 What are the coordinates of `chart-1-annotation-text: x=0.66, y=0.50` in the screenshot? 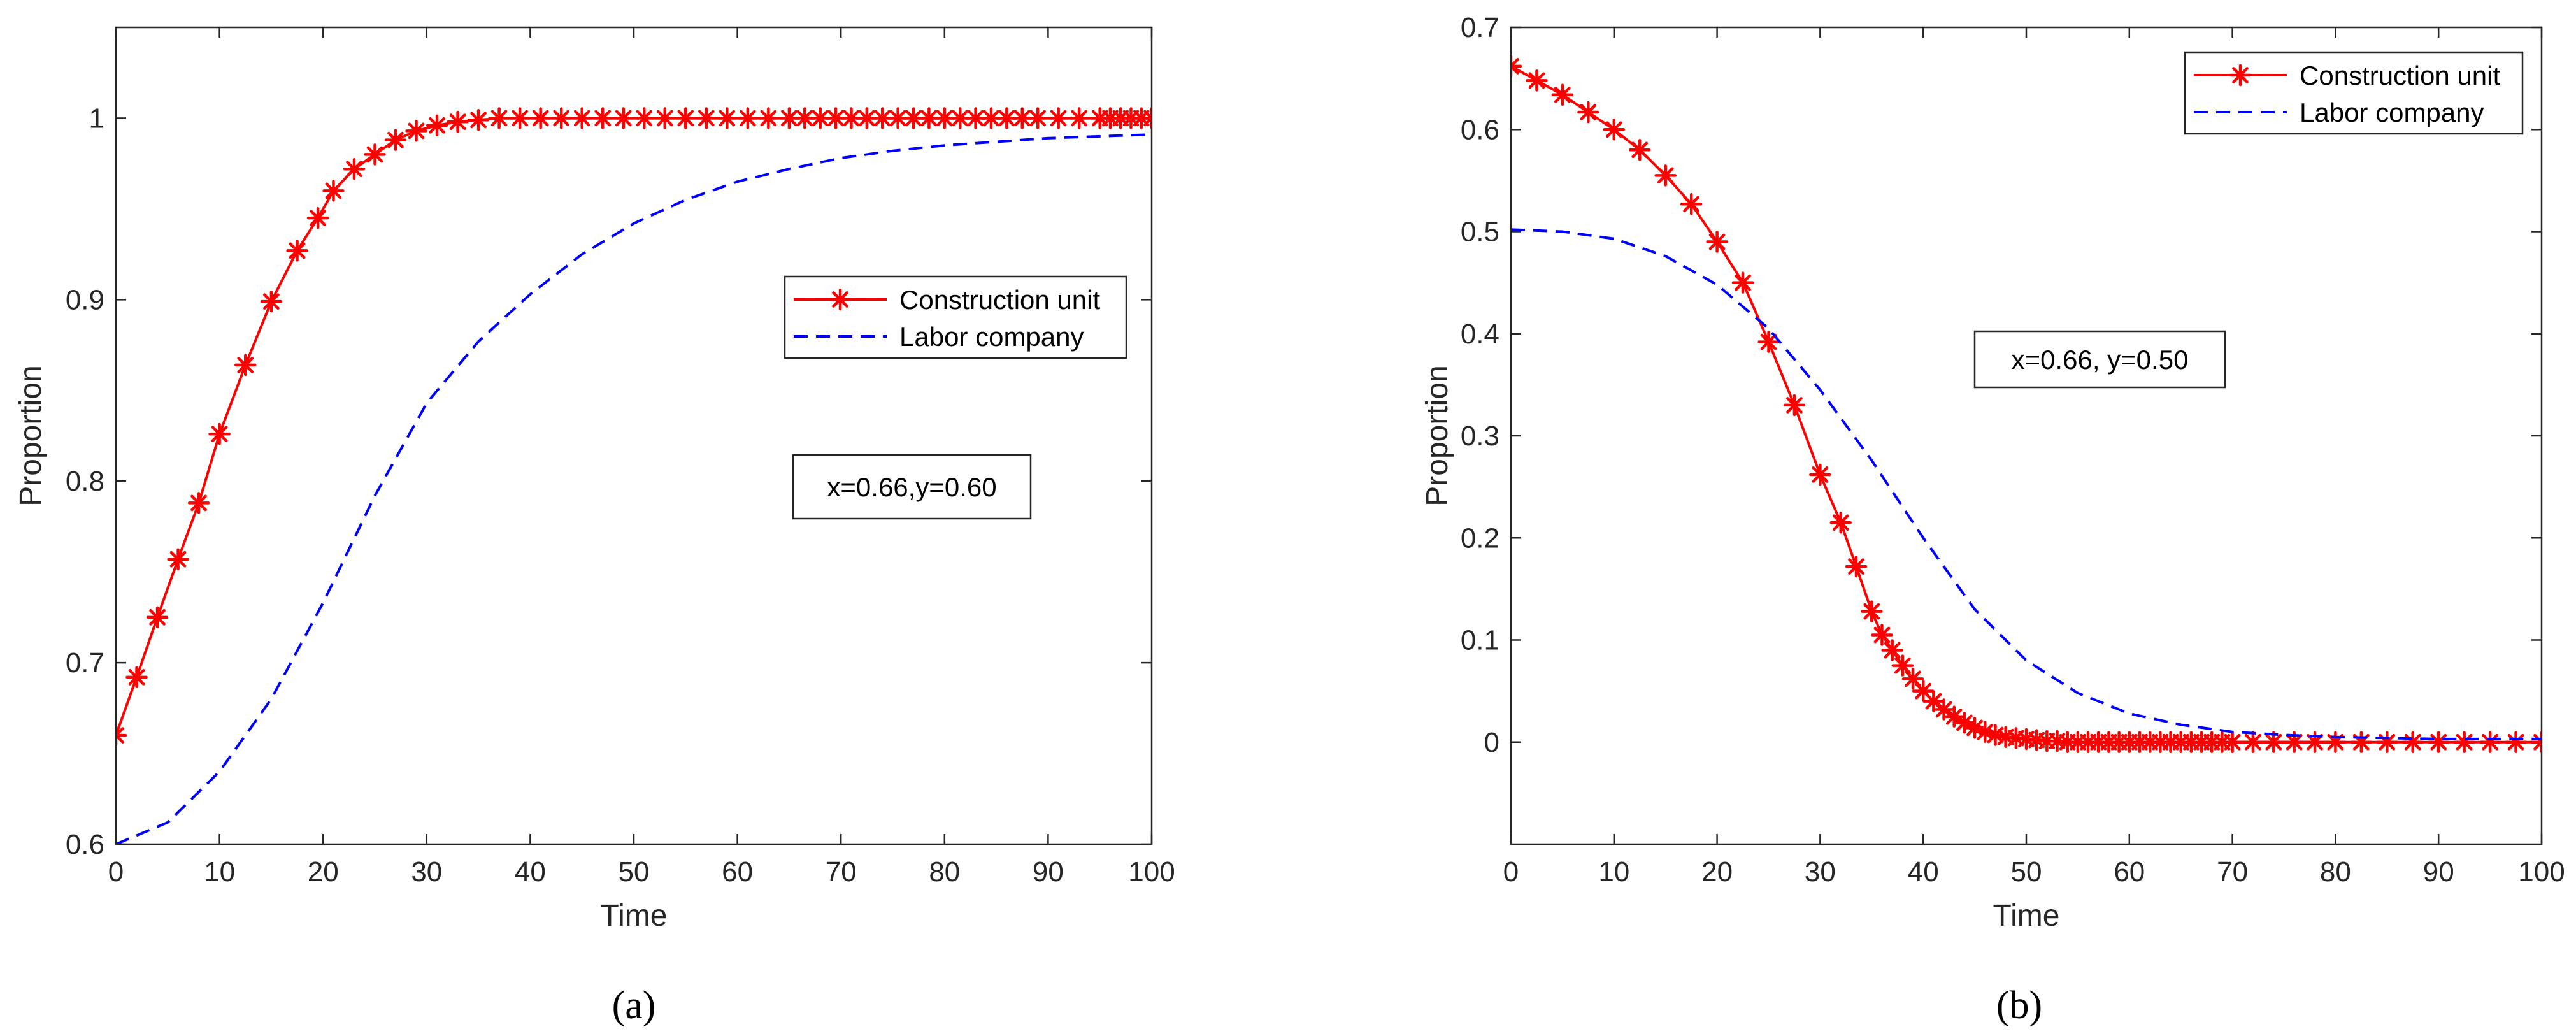 It's located at (2100, 360).